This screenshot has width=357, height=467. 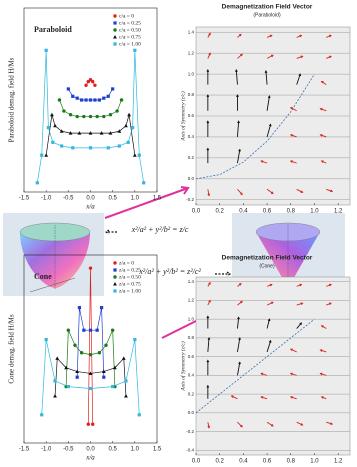 I want to click on x-tick-label: 0.4, so click(x=243, y=462).